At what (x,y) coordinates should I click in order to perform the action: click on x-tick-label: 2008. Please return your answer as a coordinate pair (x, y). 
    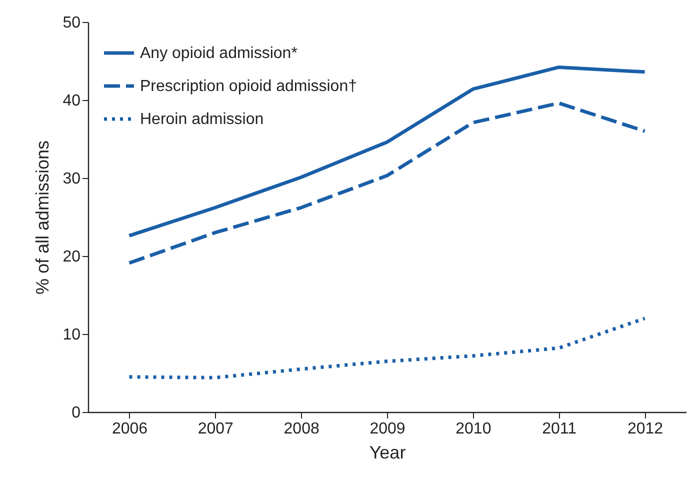
    Looking at the image, I should click on (302, 429).